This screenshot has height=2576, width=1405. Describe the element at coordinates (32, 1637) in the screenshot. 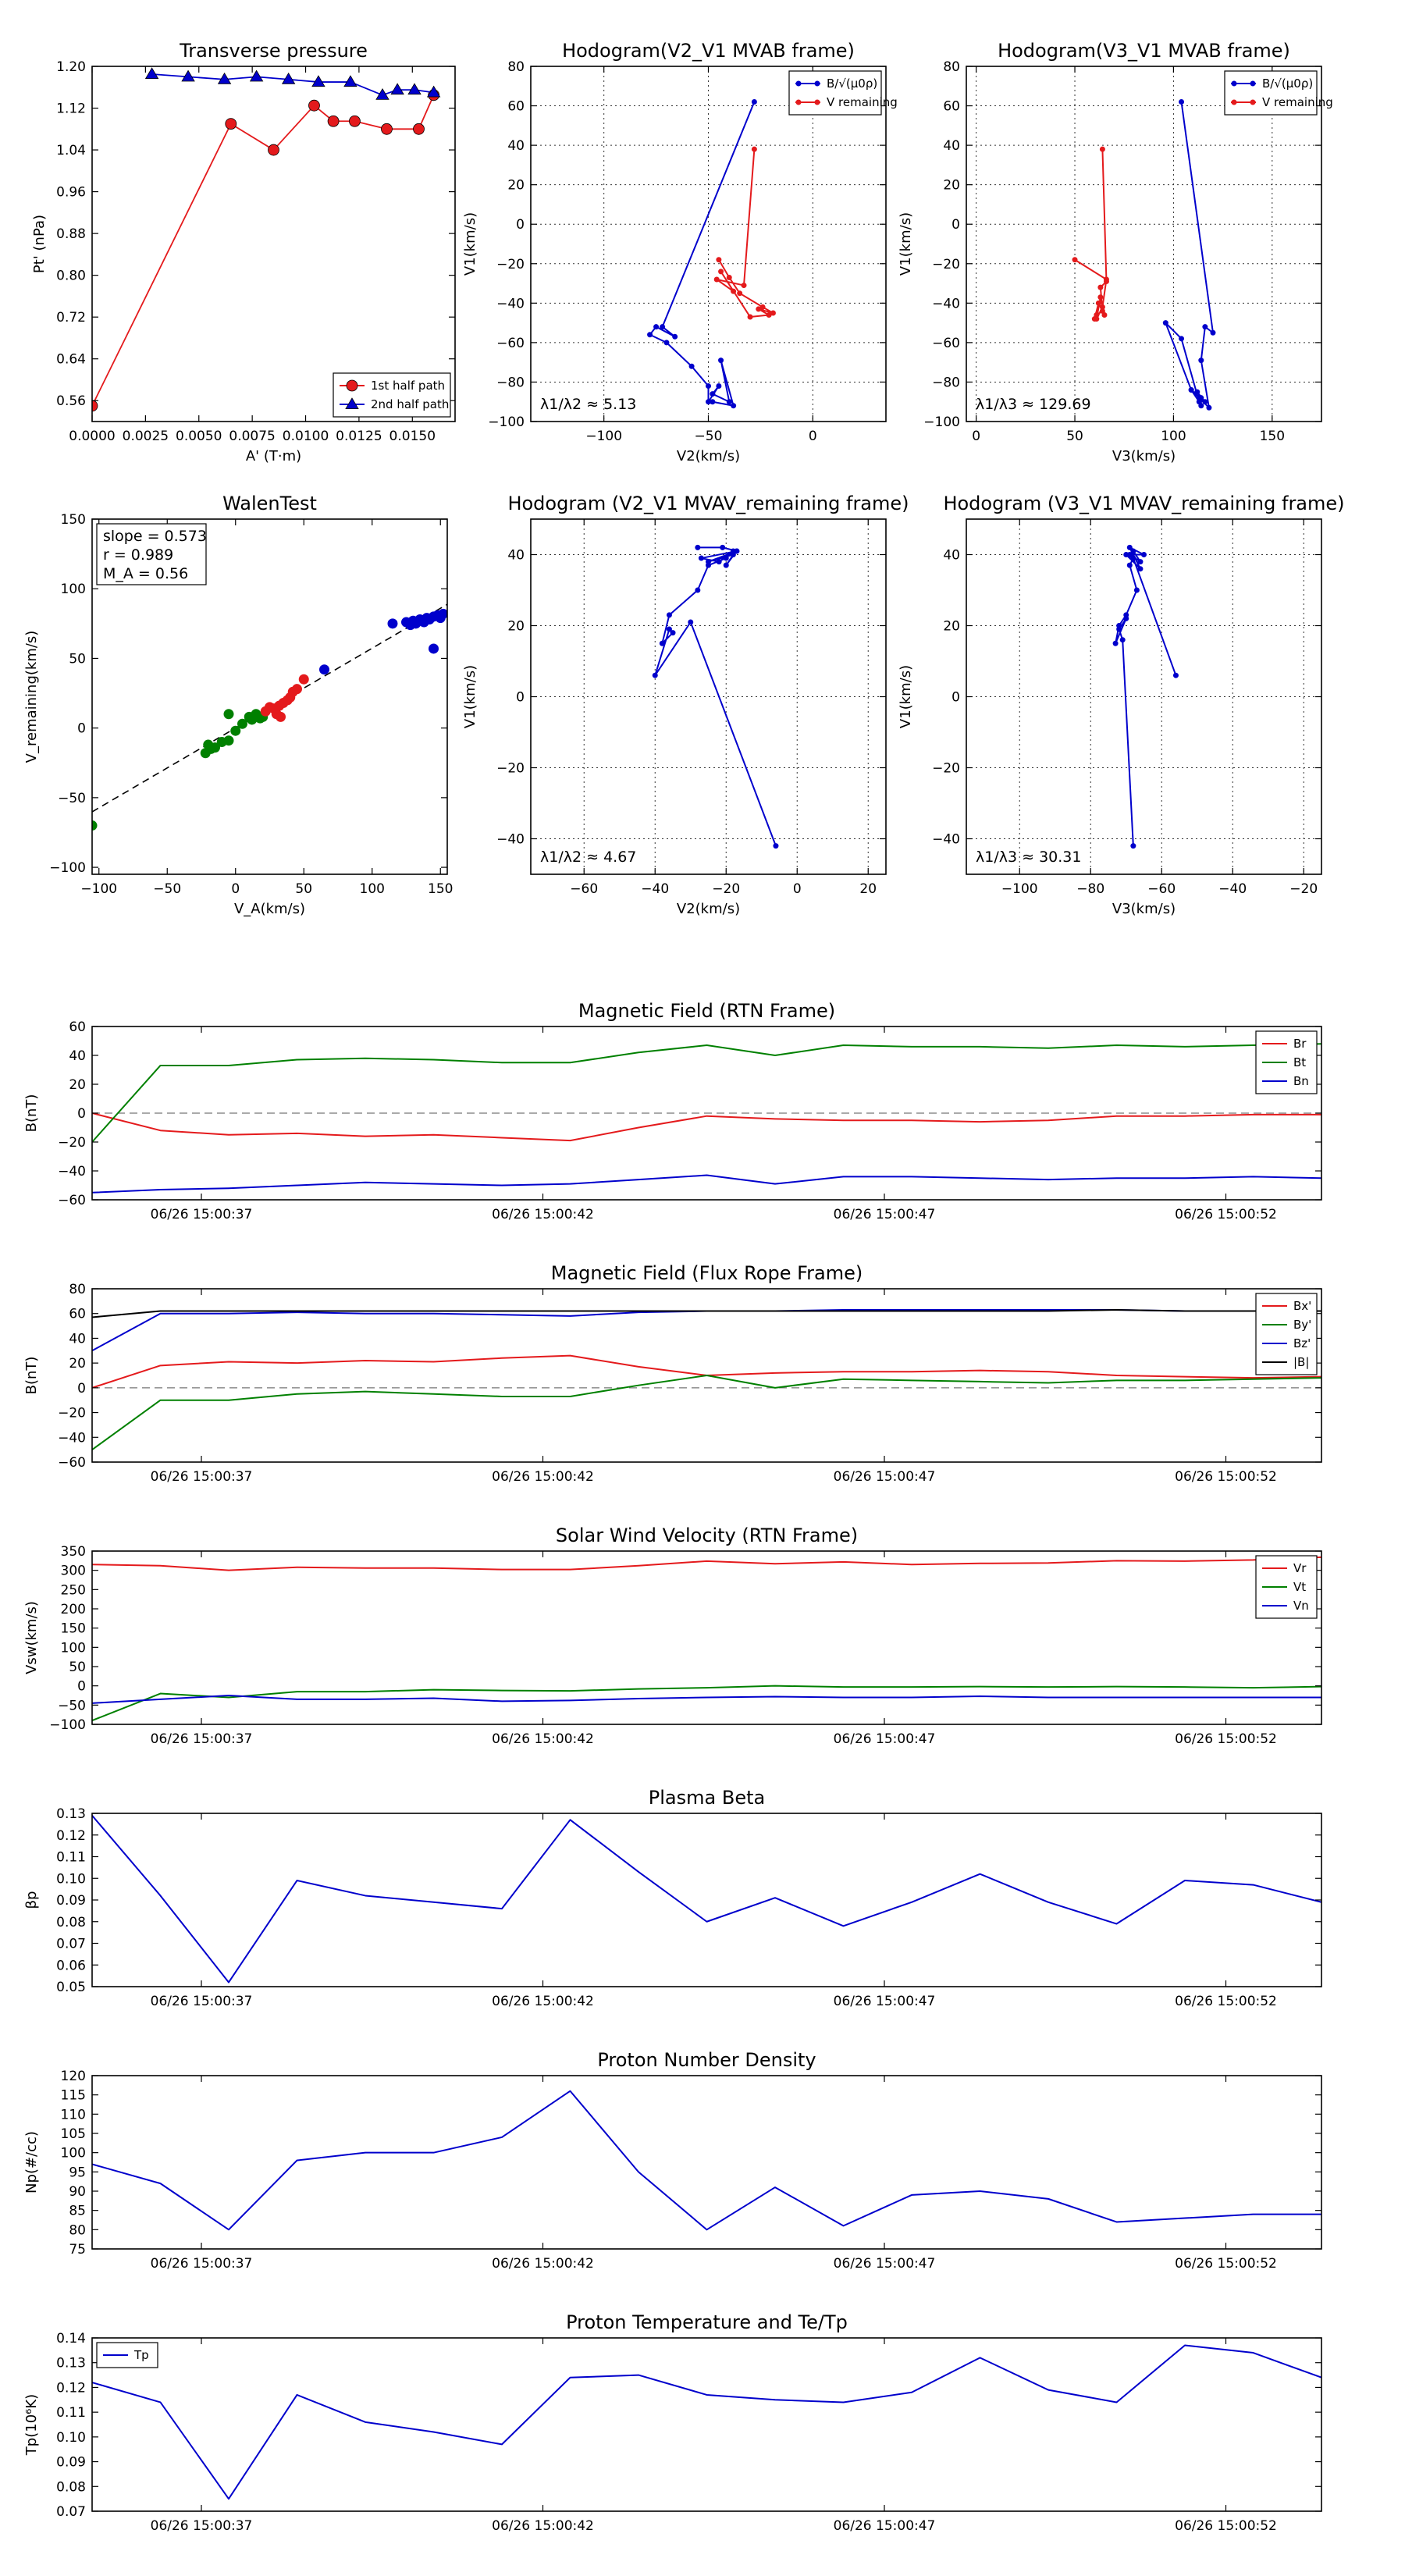

I see `y-axis-label: Vsw(km/s)` at that location.